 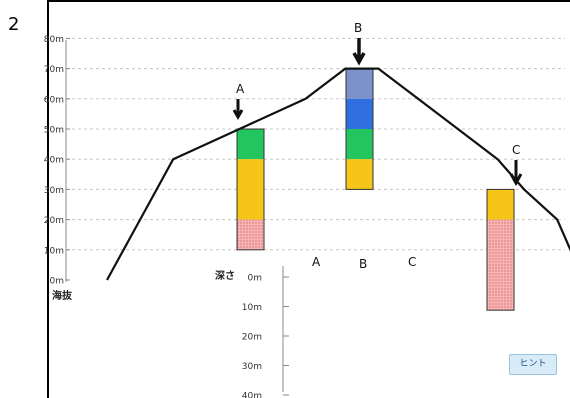 I want to click on depth-tick-label: 20m, so click(x=252, y=338).